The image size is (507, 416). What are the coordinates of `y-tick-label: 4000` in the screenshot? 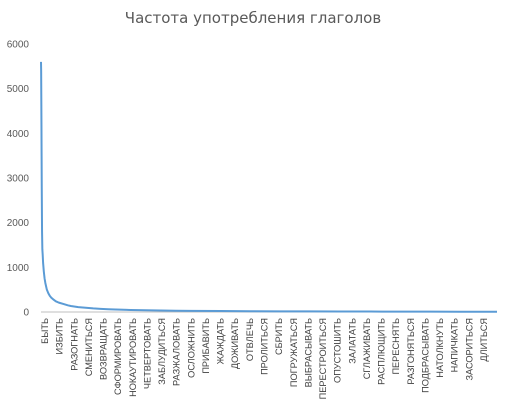 It's located at (18, 134).